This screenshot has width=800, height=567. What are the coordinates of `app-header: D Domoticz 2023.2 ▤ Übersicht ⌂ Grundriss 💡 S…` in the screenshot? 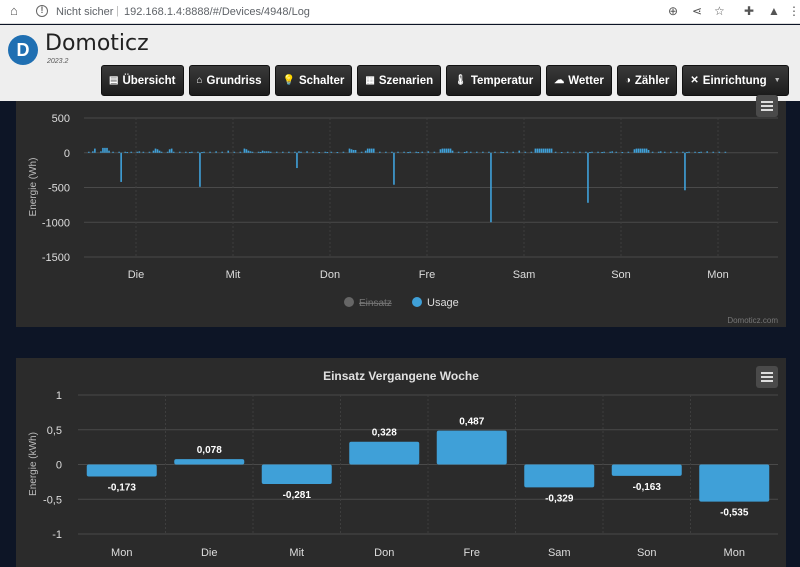 It's located at (400, 63).